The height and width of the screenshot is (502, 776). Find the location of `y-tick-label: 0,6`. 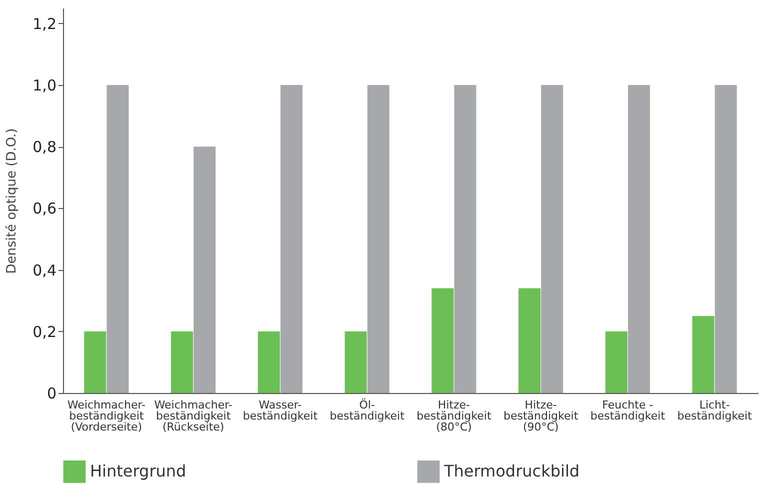

y-tick-label: 0,6 is located at coordinates (44, 209).